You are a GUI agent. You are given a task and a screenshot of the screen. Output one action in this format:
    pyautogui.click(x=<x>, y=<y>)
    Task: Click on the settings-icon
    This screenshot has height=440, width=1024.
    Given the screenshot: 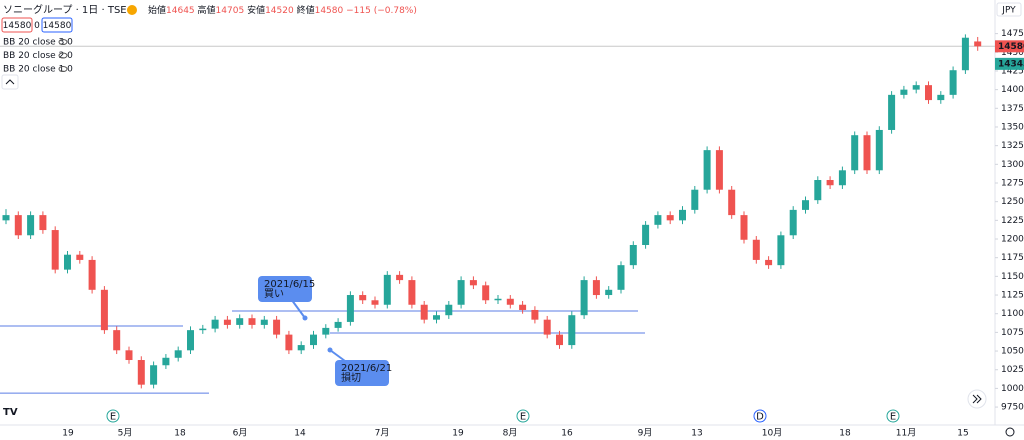 What is the action you would take?
    pyautogui.click(x=1010, y=432)
    